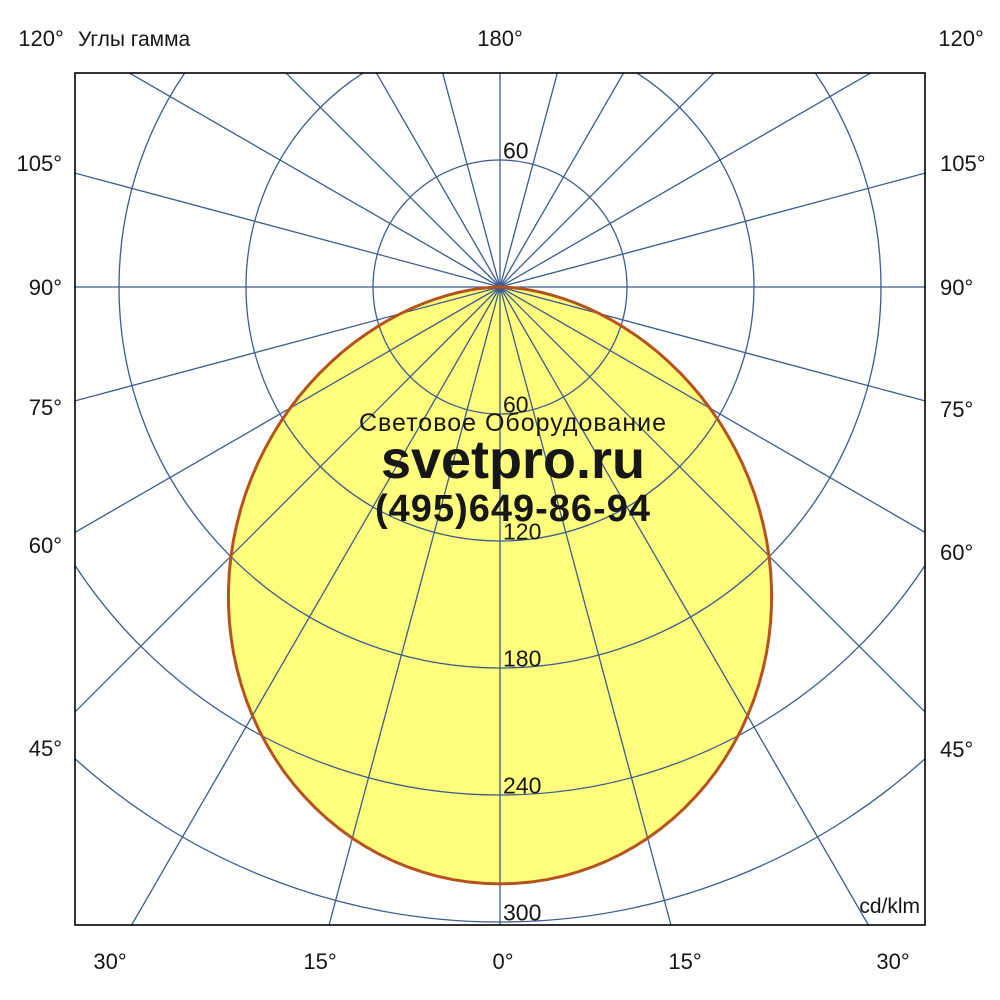  Describe the element at coordinates (471, 180) in the screenshot. I see `gamma-ray--165` at that location.